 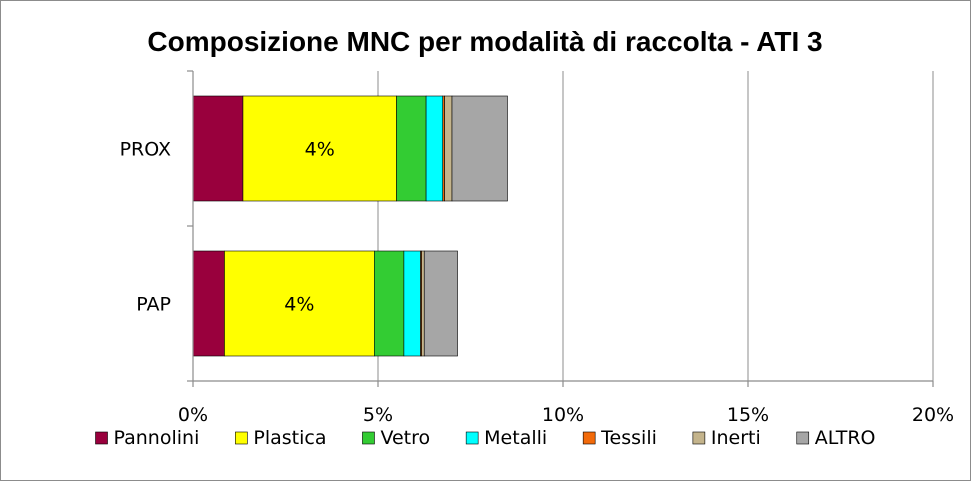 I want to click on legend-label-pannolini: Pannolini, so click(x=157, y=438).